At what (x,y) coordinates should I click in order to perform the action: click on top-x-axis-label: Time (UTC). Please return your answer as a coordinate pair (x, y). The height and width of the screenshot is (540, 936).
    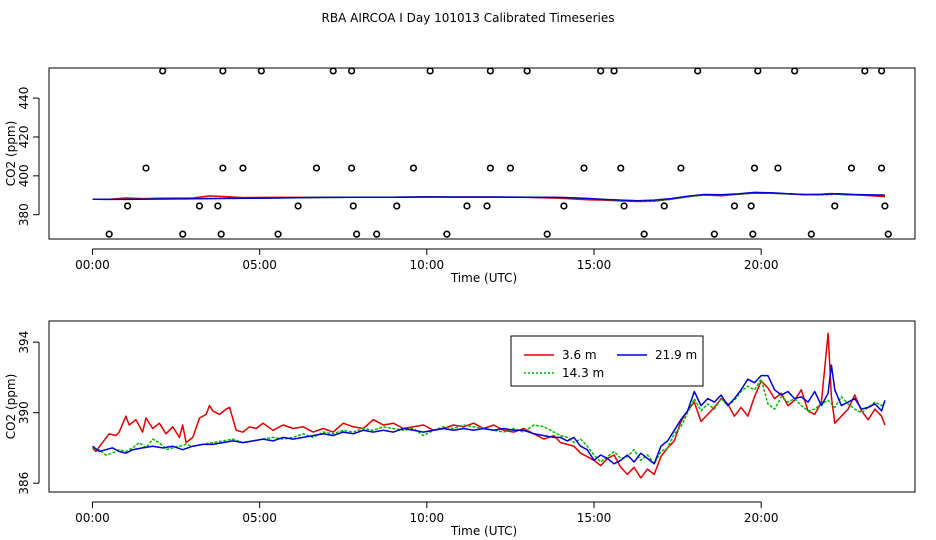
    Looking at the image, I should click on (483, 278).